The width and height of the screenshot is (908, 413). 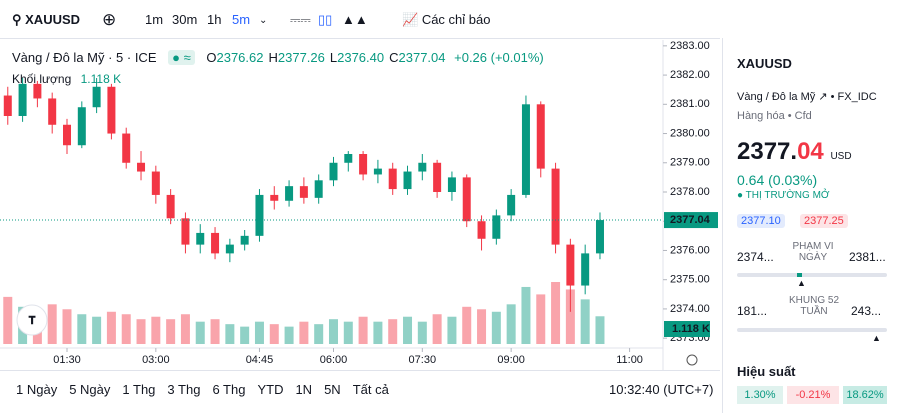 I want to click on range-button: 1 Ngày, so click(x=37, y=389).